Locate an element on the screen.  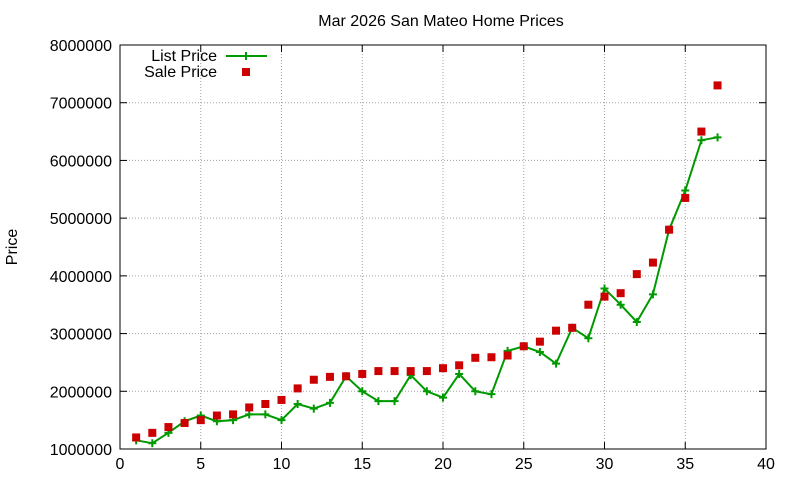
legend-marker-list-price is located at coordinates (246, 56).